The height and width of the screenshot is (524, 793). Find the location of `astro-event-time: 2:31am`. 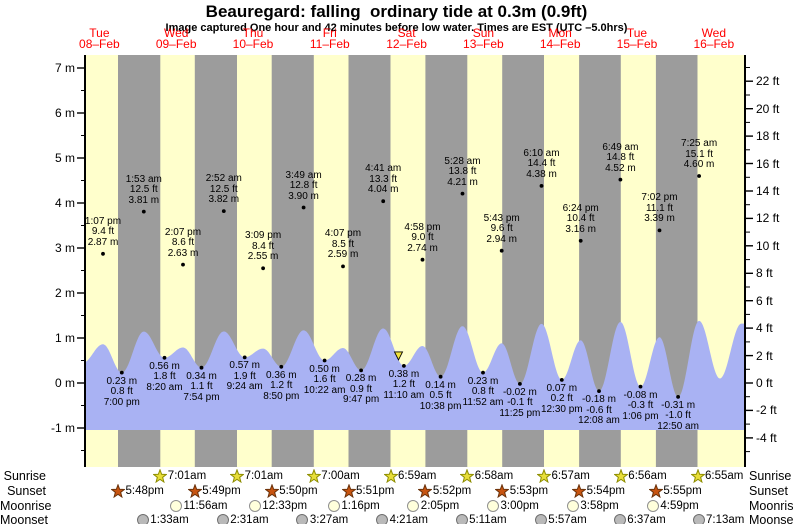

astro-event-time: 2:31am is located at coordinates (249, 518).